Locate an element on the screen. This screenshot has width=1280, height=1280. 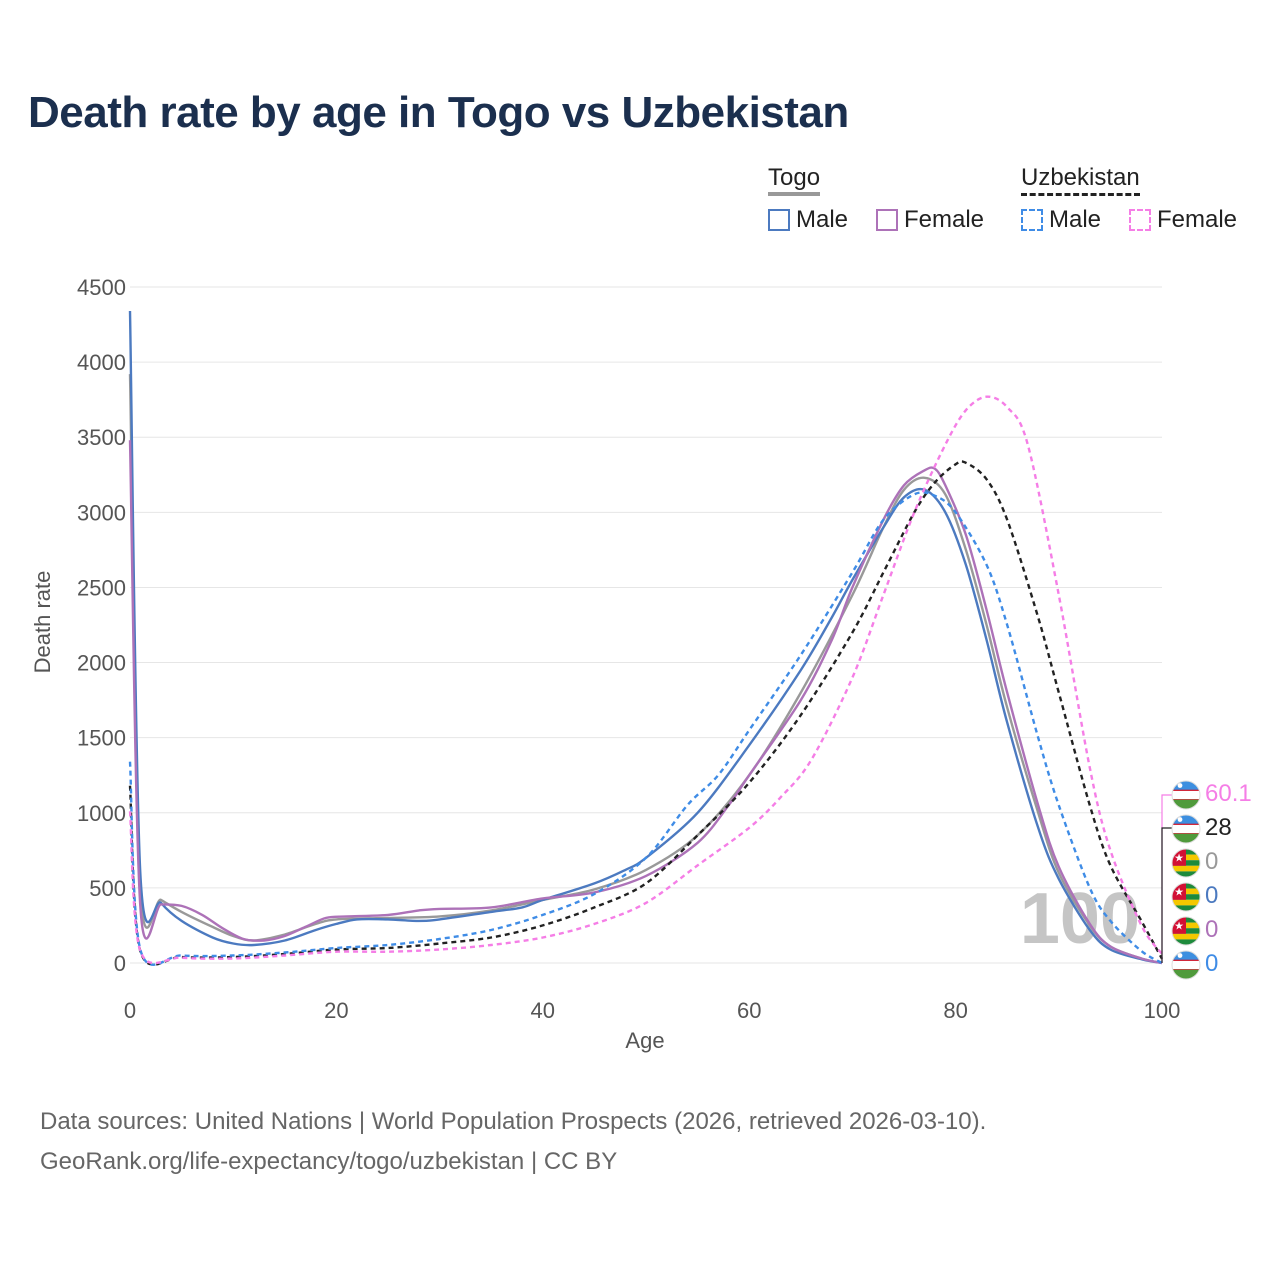
page-title: Death rate by age in Togo vs Uzbekistan is located at coordinates (438, 112).